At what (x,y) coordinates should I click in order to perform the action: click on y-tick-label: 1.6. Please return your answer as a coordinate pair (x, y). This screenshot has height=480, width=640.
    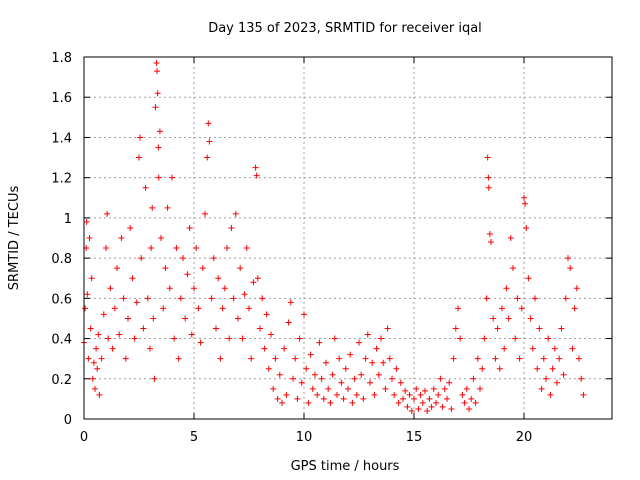
    Looking at the image, I should click on (61, 98).